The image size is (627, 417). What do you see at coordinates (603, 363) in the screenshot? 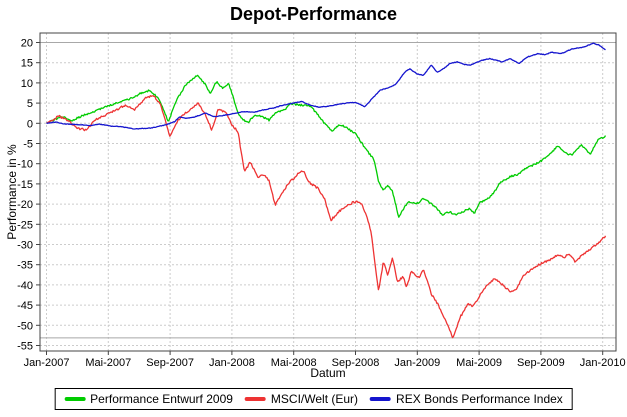
I see `x-tick-label: Jan-2010` at bounding box center [603, 363].